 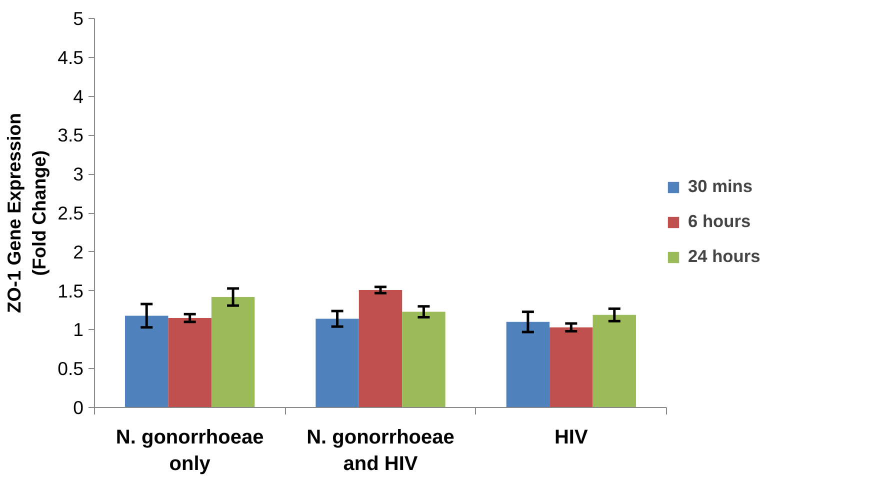 What do you see at coordinates (380, 450) in the screenshot?
I see `x-tick-label: N. gonorrhoeae and HIV` at bounding box center [380, 450].